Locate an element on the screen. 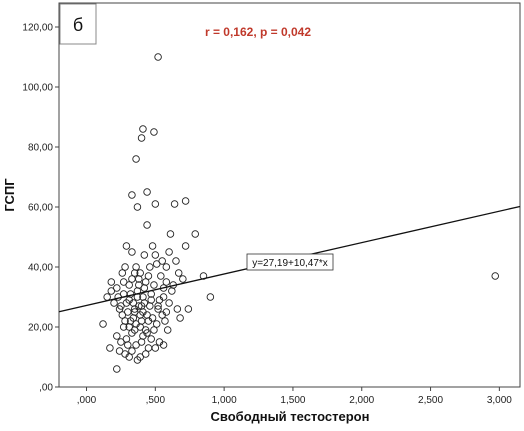  y-axis-ticks: ,00 20,00 40,00 60,00 80,00 100,00 120,00 is located at coordinates (40, 208).